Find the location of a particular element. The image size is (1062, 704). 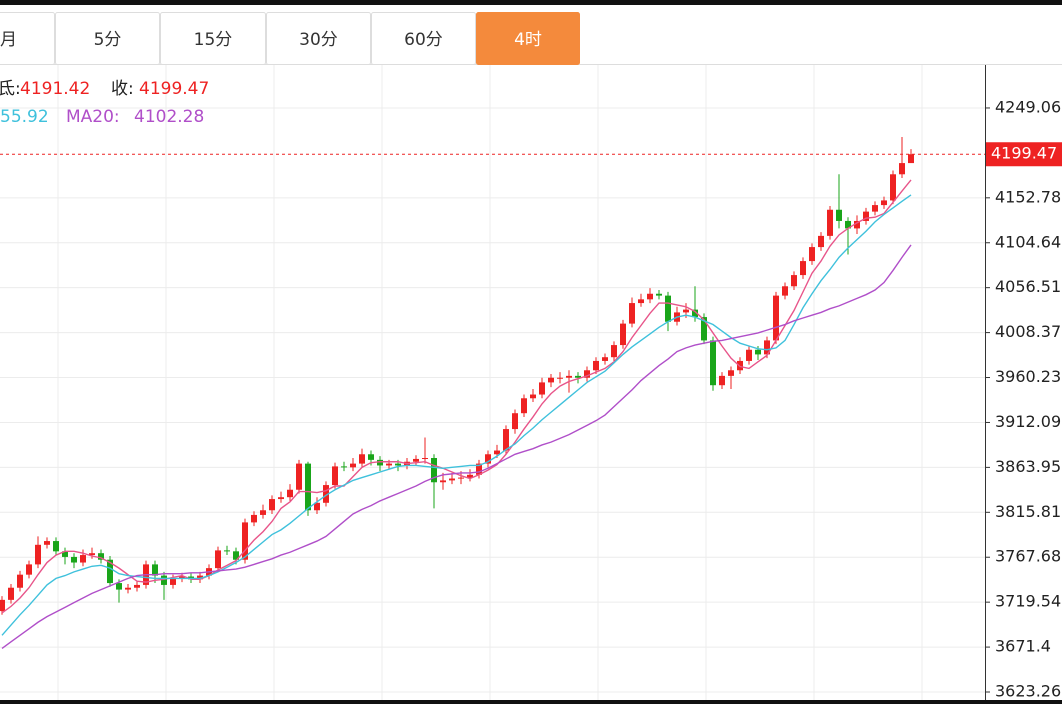

tab-label: 5分 is located at coordinates (108, 40).